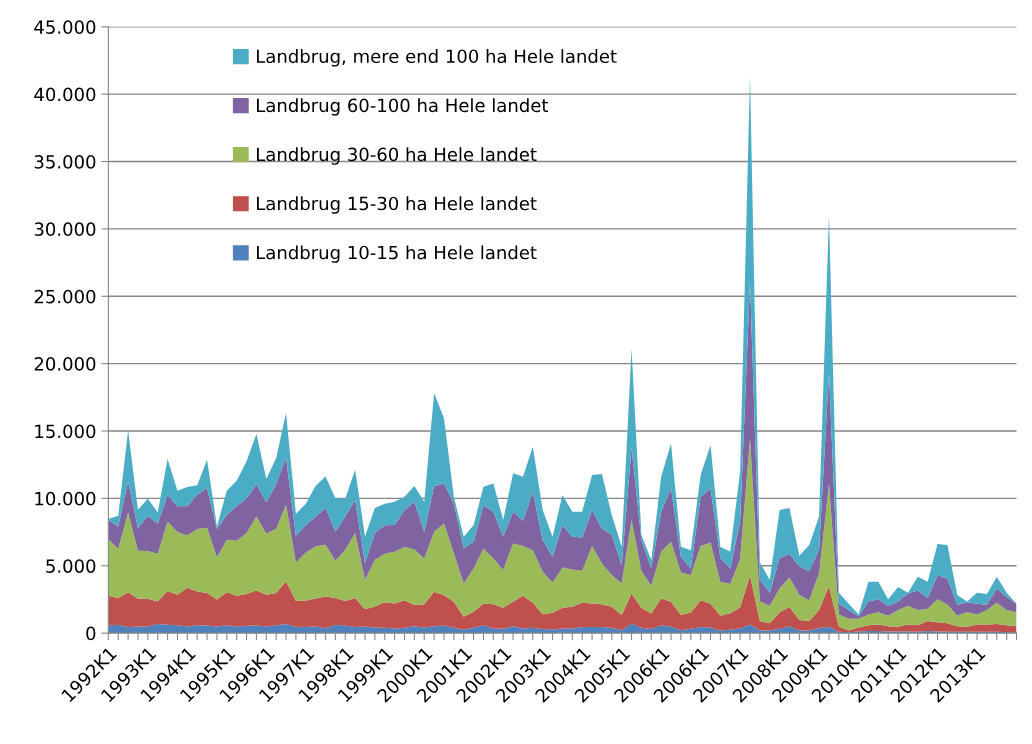 The height and width of the screenshot is (744, 1032). What do you see at coordinates (65, 431) in the screenshot?
I see `y-tick-label: 15.000` at bounding box center [65, 431].